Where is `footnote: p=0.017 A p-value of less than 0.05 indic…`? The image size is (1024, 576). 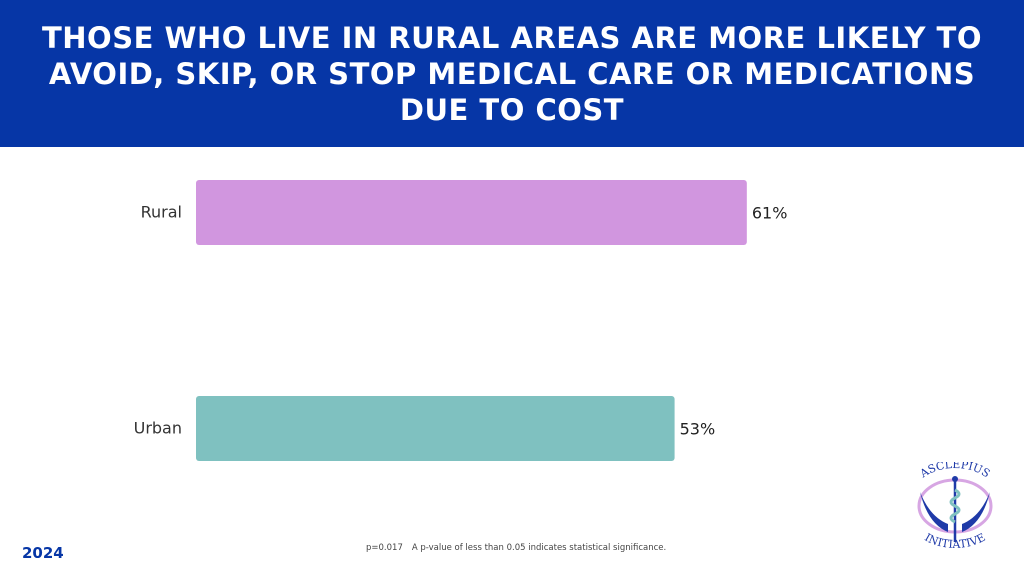
footnote: p=0.017 A p-value of less than 0.05 indic… is located at coordinates (516, 548).